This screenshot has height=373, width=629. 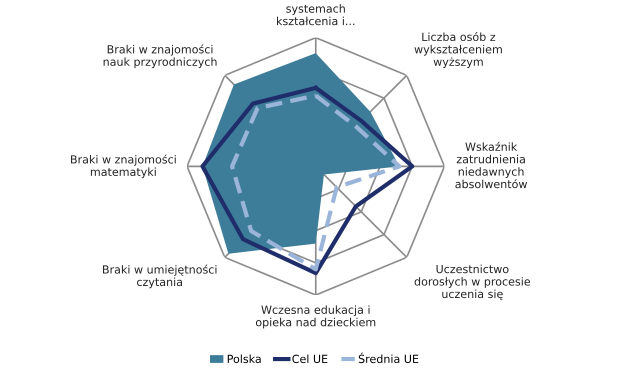 What do you see at coordinates (244, 359) in the screenshot?
I see `legend-label: Polska` at bounding box center [244, 359].